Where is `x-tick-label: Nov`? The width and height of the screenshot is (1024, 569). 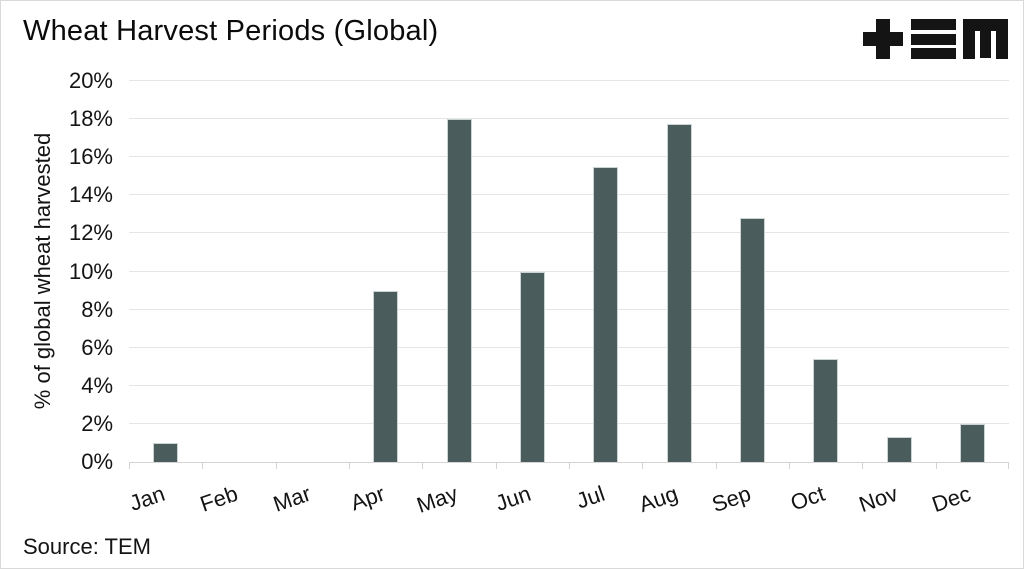
x-tick-label: Nov is located at coordinates (878, 499).